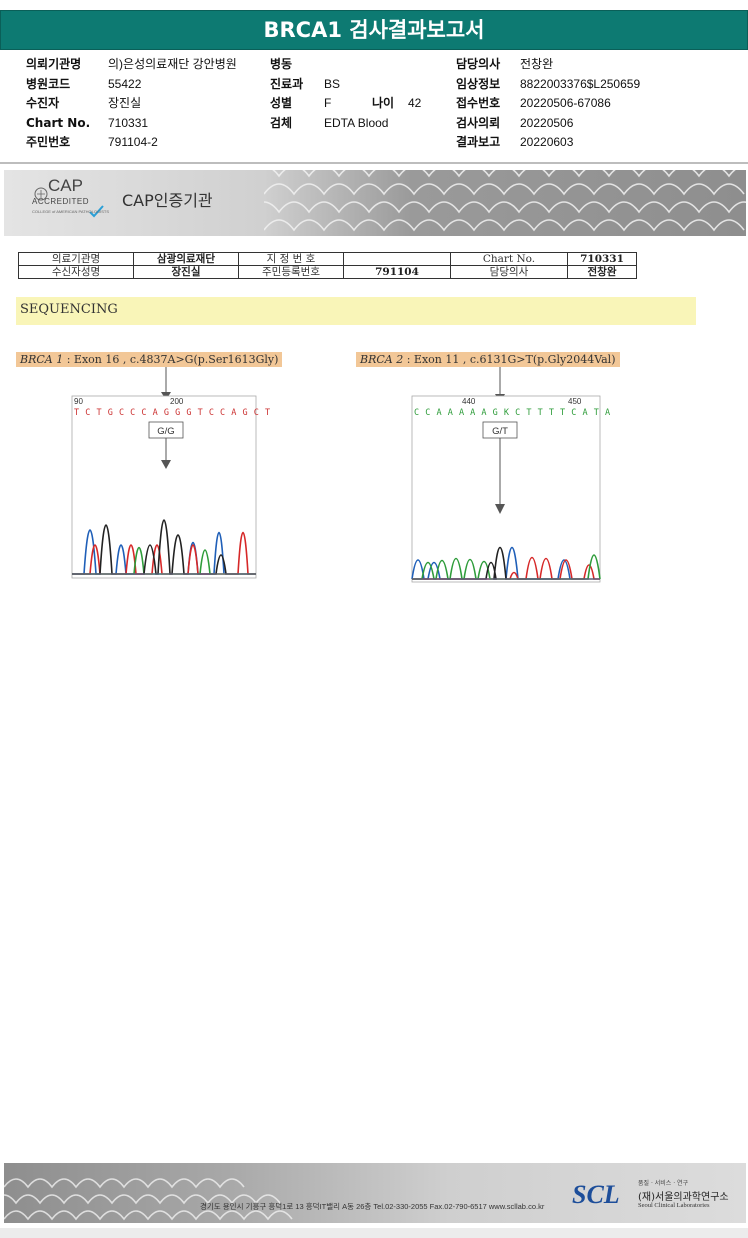 The width and height of the screenshot is (748, 1238). What do you see at coordinates (133, 142) in the screenshot?
I see `value-resident-no: 791104-2` at bounding box center [133, 142].